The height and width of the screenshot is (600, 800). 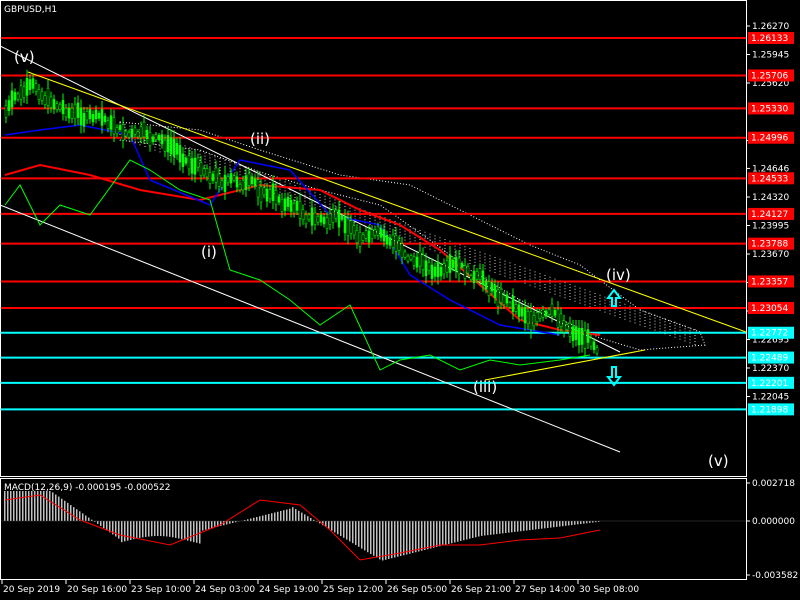 What do you see at coordinates (30, 10) in the screenshot?
I see `symbol-title: GBPUSD,H1` at bounding box center [30, 10].